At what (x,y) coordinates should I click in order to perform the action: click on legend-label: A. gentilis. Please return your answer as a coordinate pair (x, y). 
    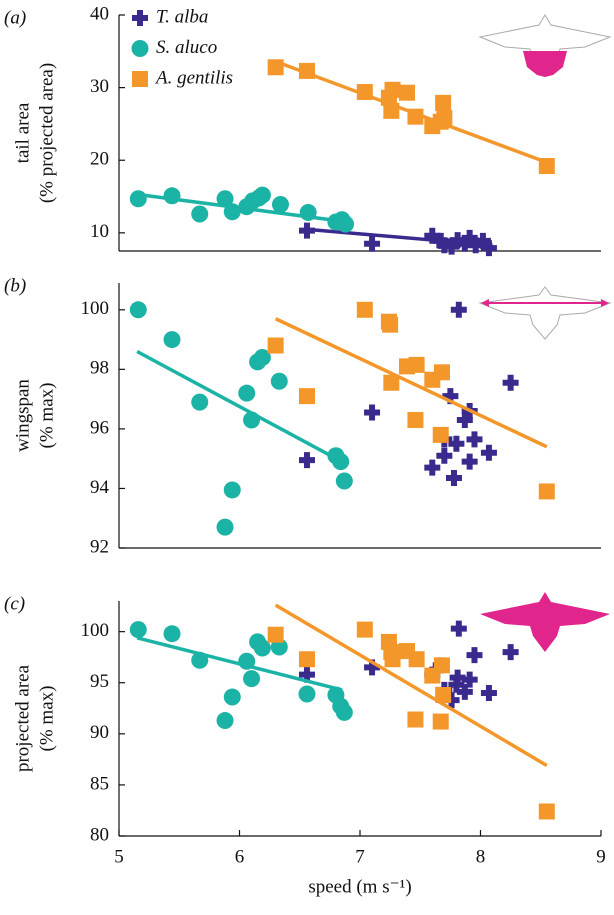
    Looking at the image, I should click on (193, 77).